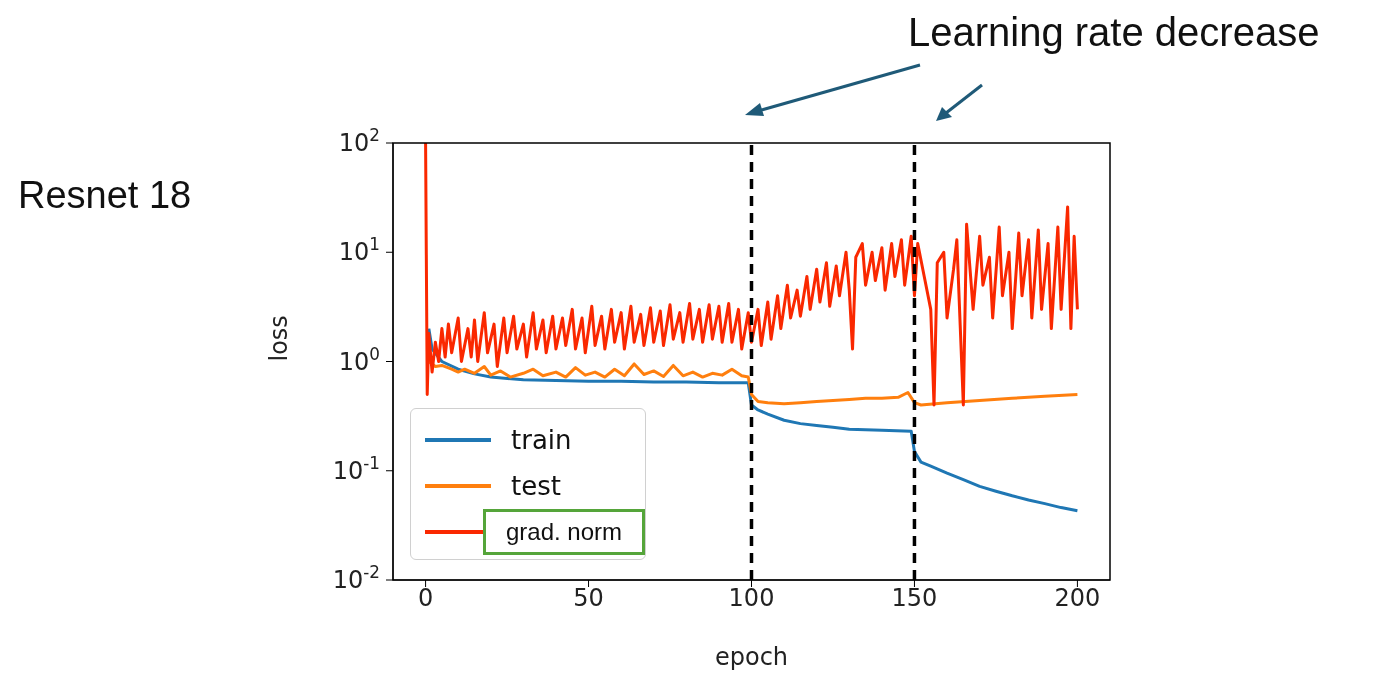 Image resolution: width=1382 pixels, height=680 pixels. I want to click on legend-label: train, so click(541, 440).